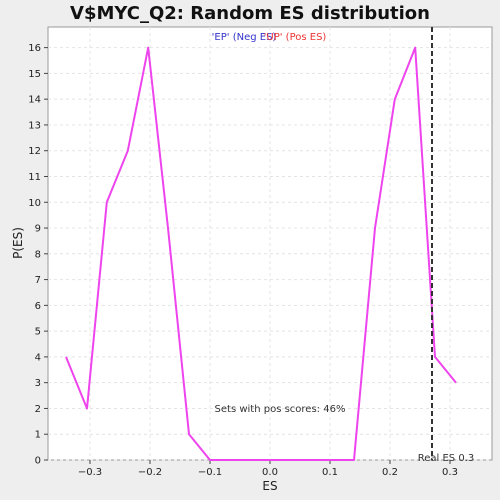  What do you see at coordinates (270, 472) in the screenshot?
I see `x-tick-label: 0.0` at bounding box center [270, 472].